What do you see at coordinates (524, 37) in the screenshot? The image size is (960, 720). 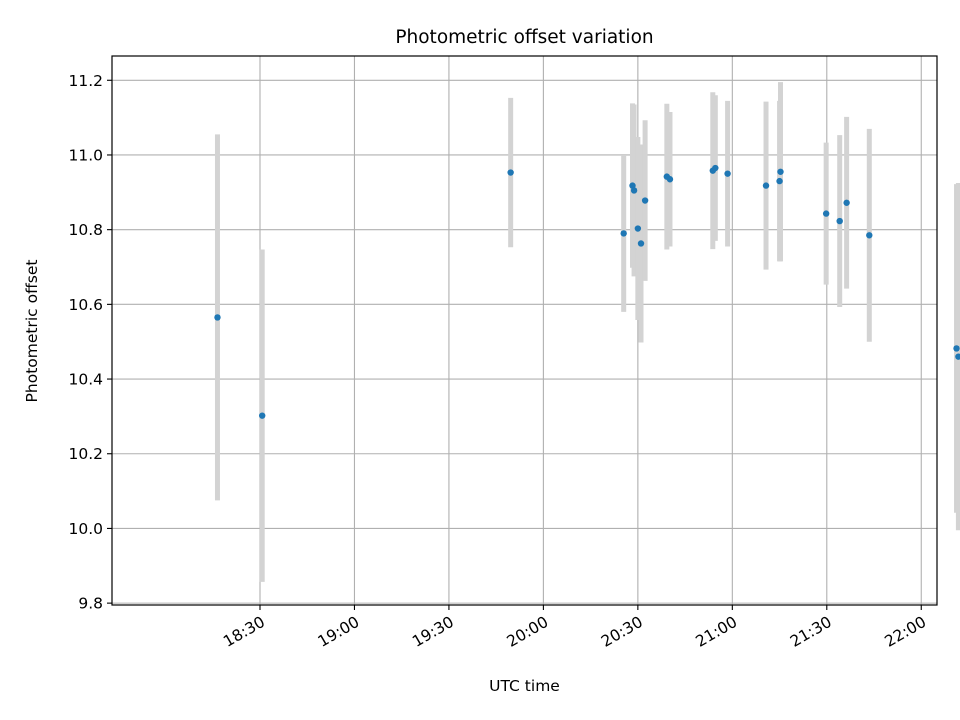 I see `chart-title: Photometric offset variation` at bounding box center [524, 37].